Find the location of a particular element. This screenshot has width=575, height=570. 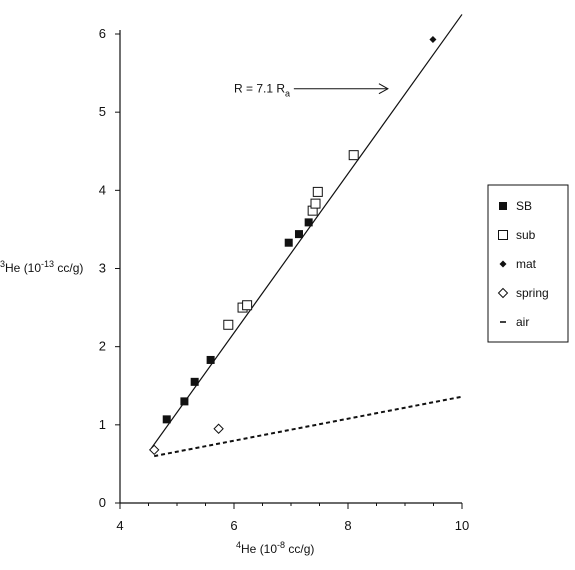

y-label-main: He (10 is located at coordinates (23, 268).